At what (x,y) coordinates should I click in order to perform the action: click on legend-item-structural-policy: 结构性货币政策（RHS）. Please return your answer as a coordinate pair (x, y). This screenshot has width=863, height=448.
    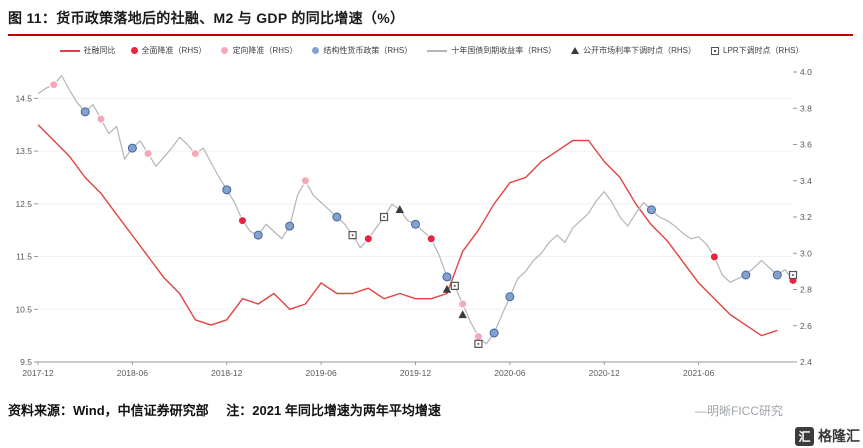
    Looking at the image, I should click on (362, 50).